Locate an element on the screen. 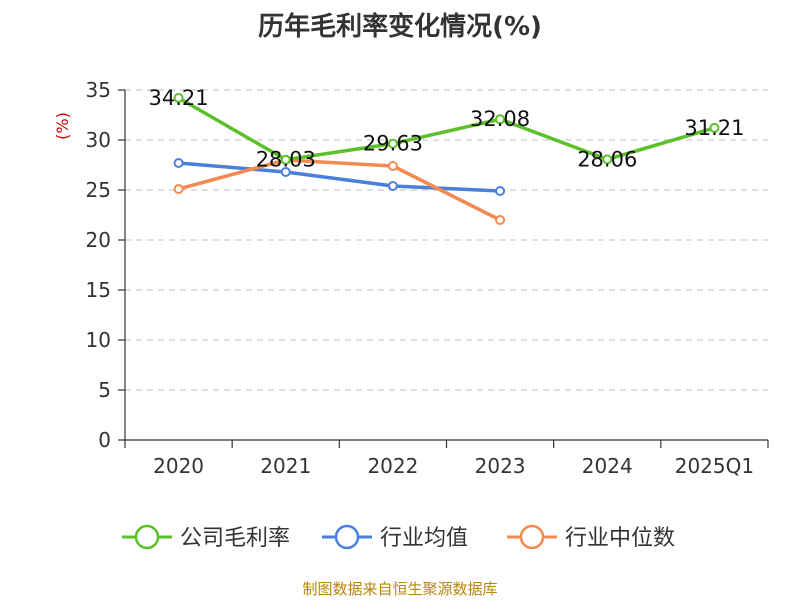 The height and width of the screenshot is (600, 800). data-label: 32.08 is located at coordinates (500, 119).